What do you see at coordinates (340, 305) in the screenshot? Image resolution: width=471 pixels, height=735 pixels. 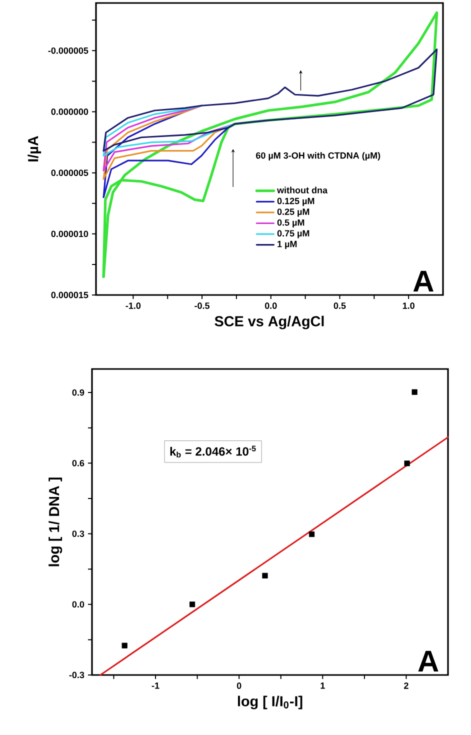 I see `x-tick-label: 0.5` at bounding box center [340, 305].